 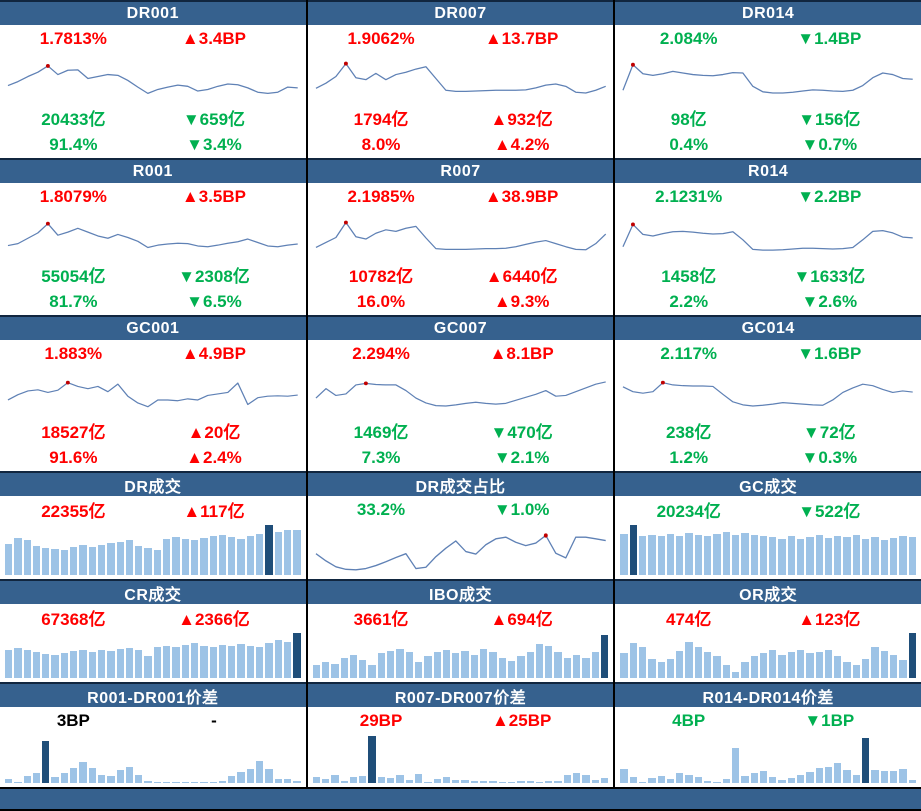 I want to click on stat-row: 2.1985% ▲38.9BP, so click(x=461, y=196).